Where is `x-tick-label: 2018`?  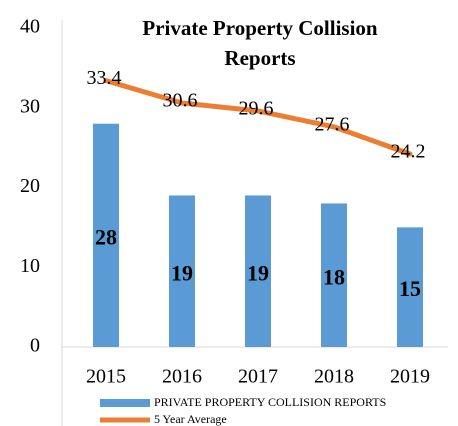 x-tick-label: 2018 is located at coordinates (334, 377).